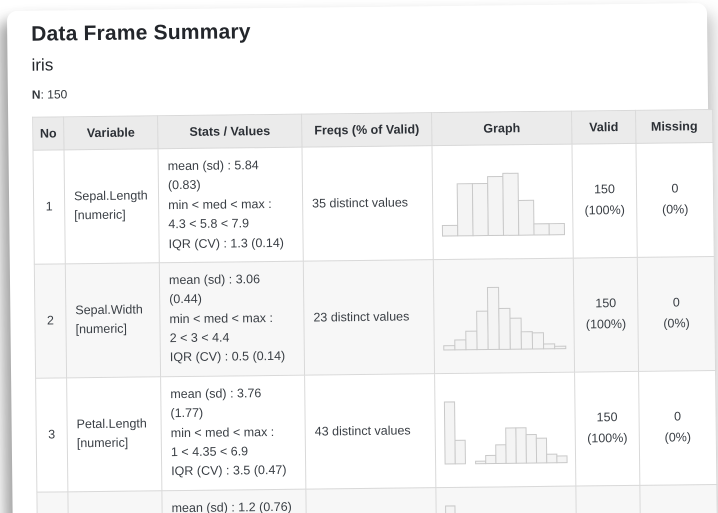 The height and width of the screenshot is (513, 718). What do you see at coordinates (216, 403) in the screenshot?
I see `text-line: mean (sd) : 3.76 (1.77)` at bounding box center [216, 403].